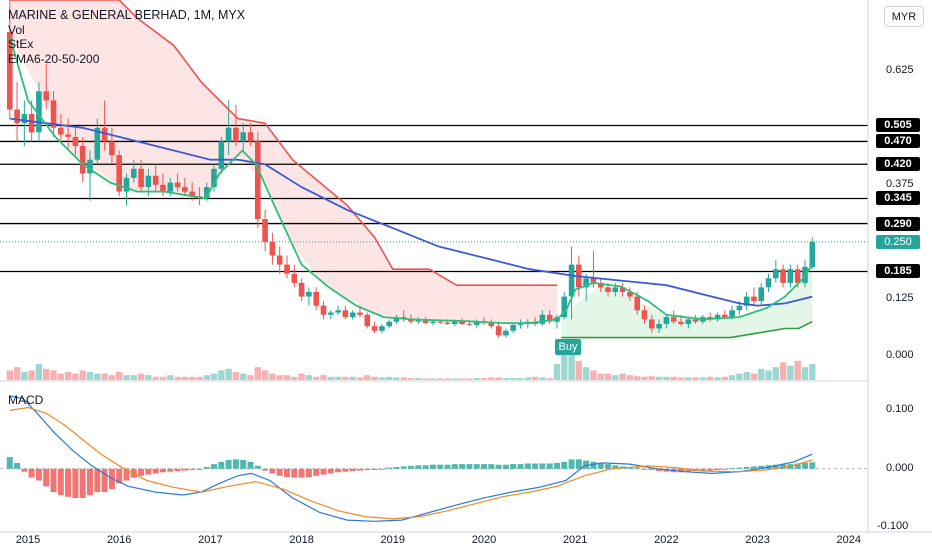  I want to click on time-tick-label: 2020, so click(484, 540).